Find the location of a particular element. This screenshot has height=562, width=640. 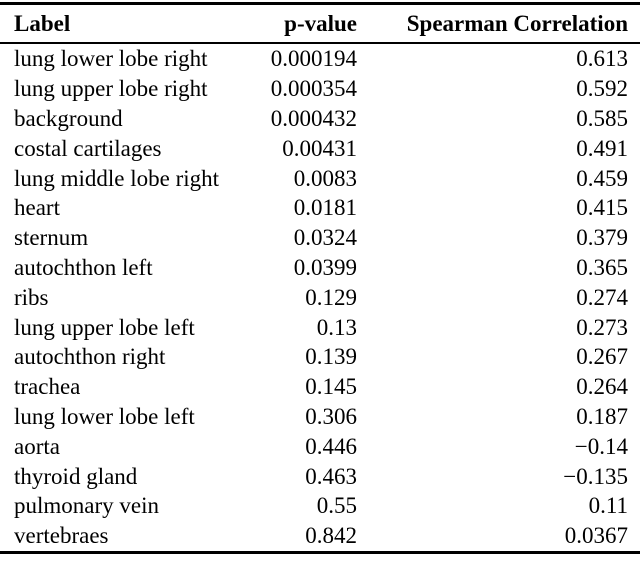

table-row: background 0.000432 0.585 is located at coordinates (320, 119).